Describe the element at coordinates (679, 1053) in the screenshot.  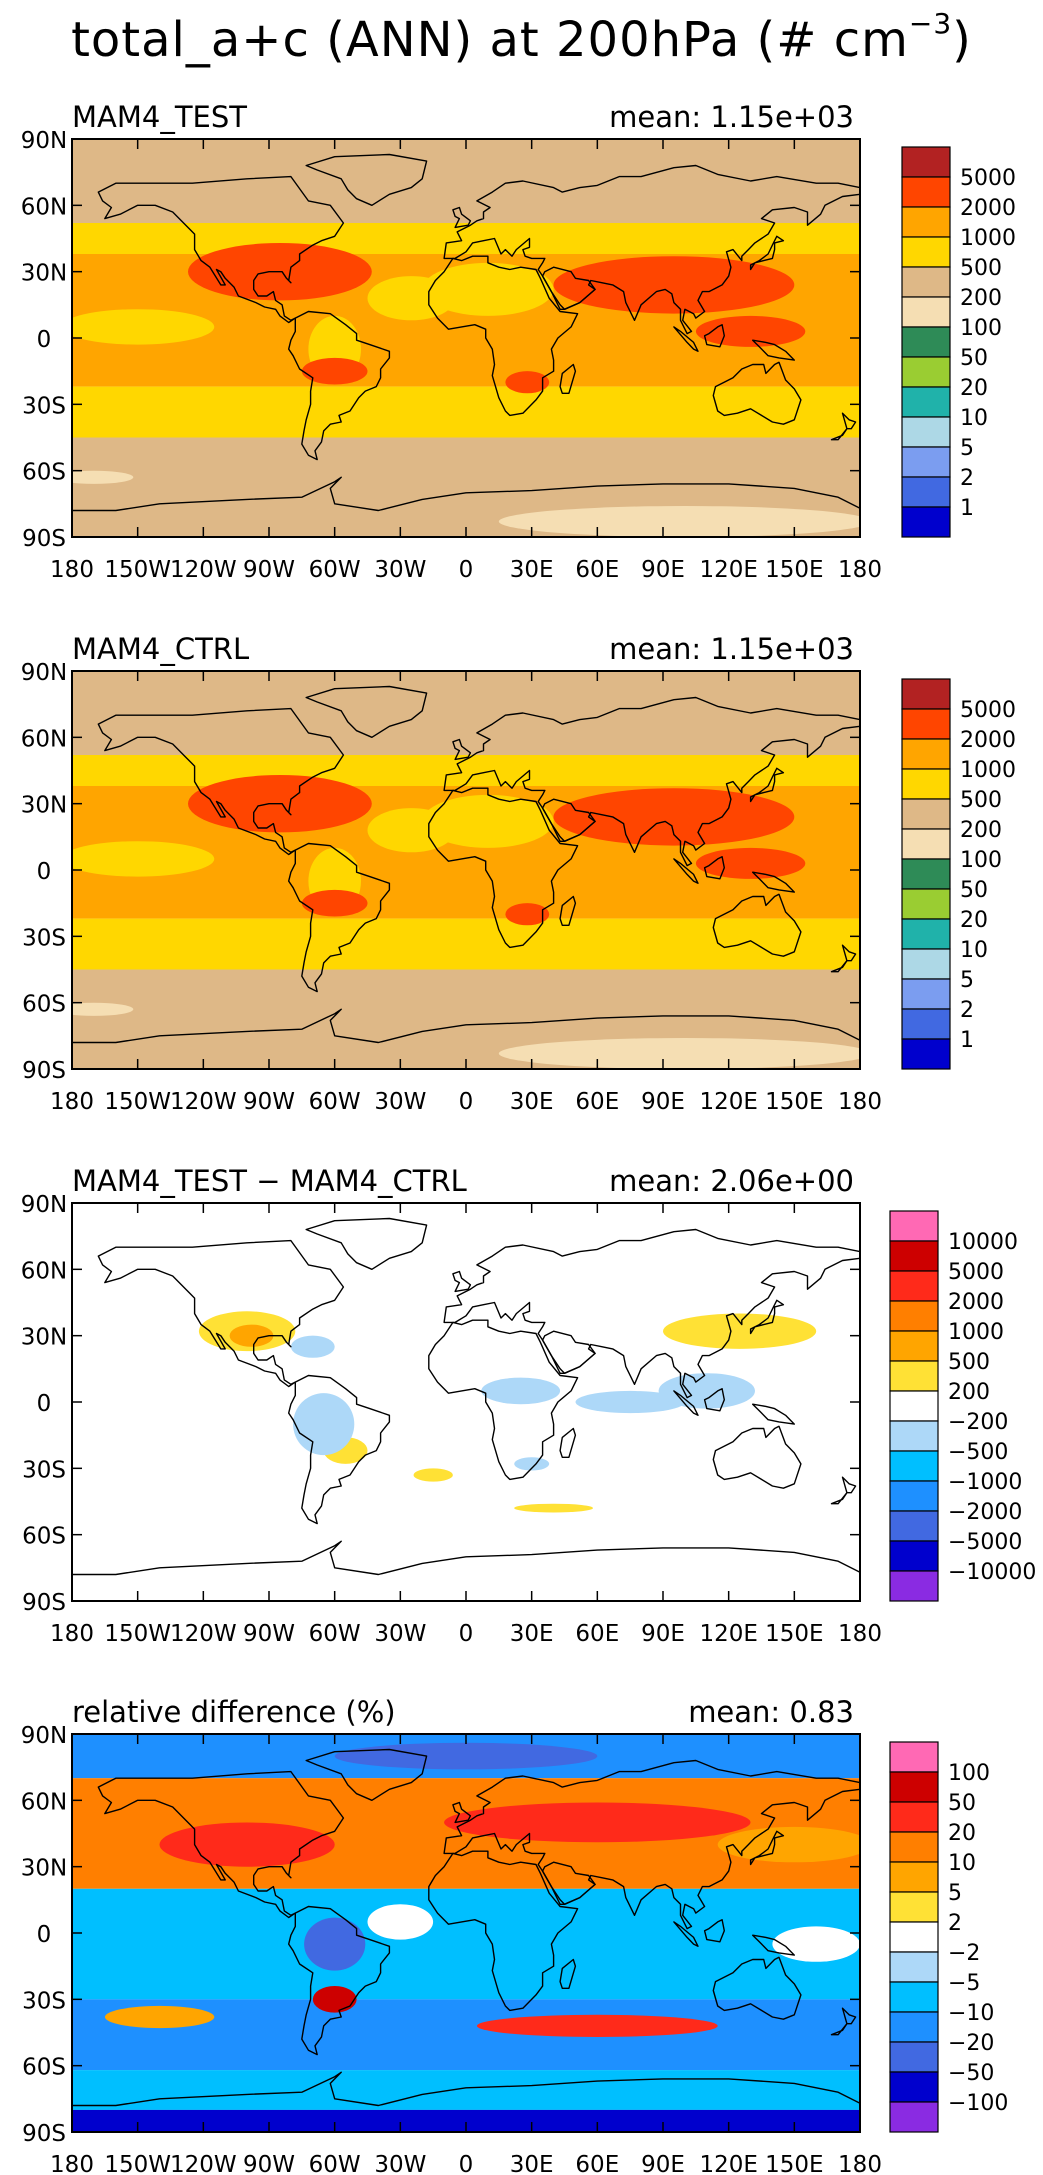
I see `cream-patch-antarctic` at that location.